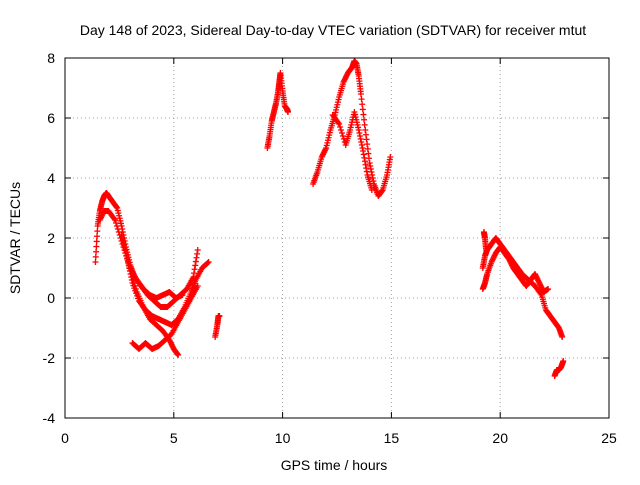  What do you see at coordinates (51, 238) in the screenshot?
I see `y-tick-label: 2` at bounding box center [51, 238].